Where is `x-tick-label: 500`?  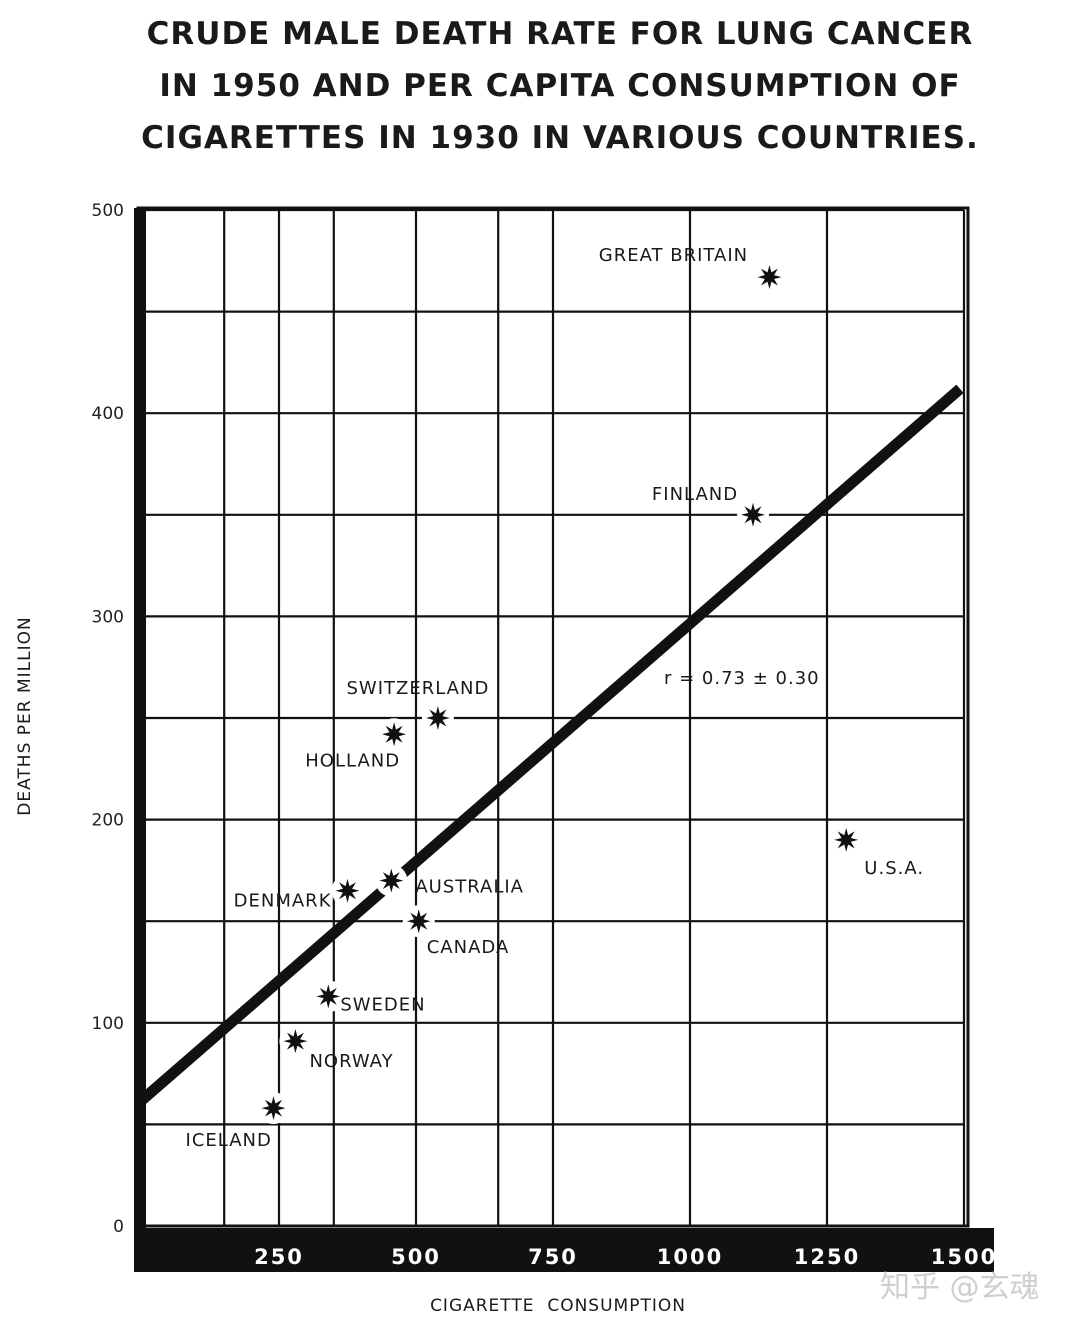
x-tick-label: 500 is located at coordinates (416, 1257).